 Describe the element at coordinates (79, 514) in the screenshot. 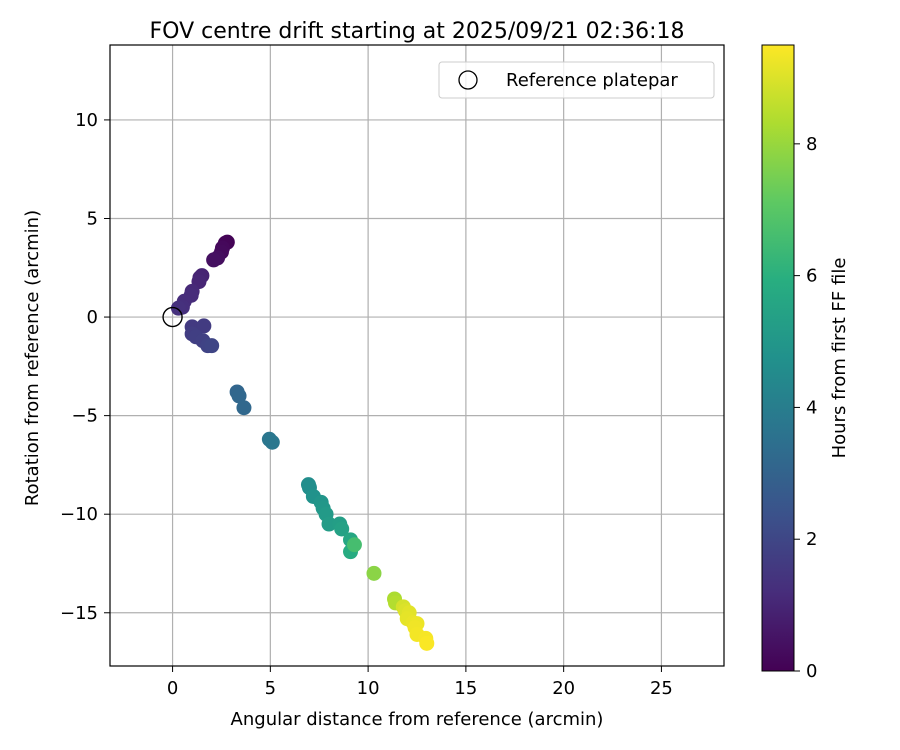

I see `y-tick-label: −10` at that location.